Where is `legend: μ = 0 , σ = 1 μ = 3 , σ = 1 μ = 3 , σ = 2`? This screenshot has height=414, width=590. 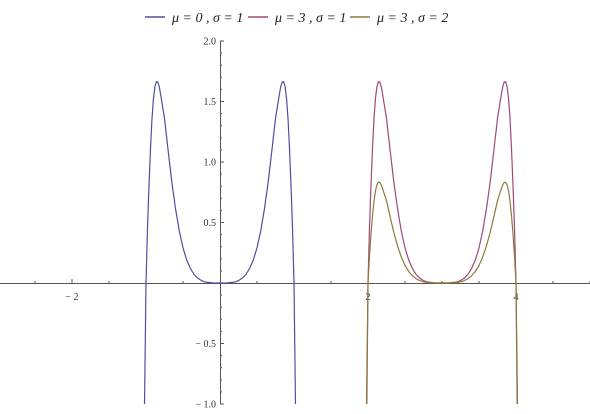
legend: μ = 0 , σ = 1 μ = 3 , σ = 1 μ = 3 , σ = 2 is located at coordinates (296, 18).